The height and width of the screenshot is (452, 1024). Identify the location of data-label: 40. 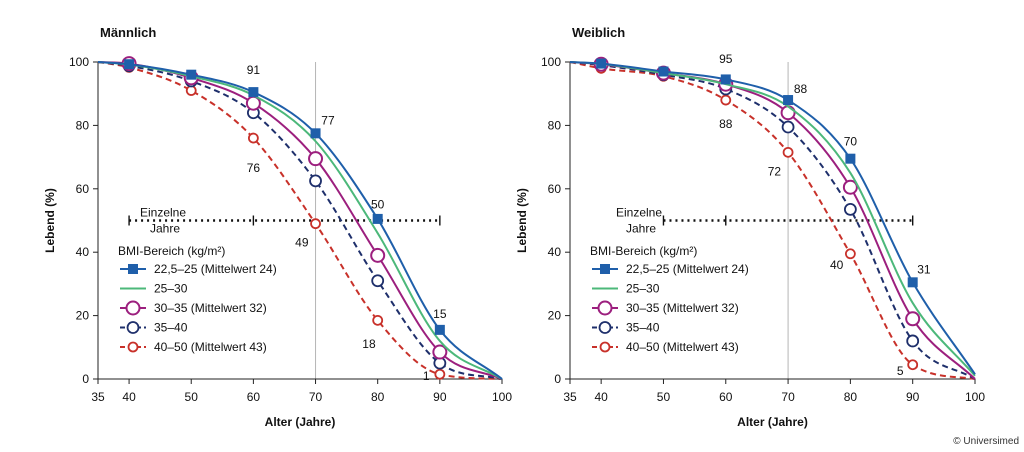
(837, 265).